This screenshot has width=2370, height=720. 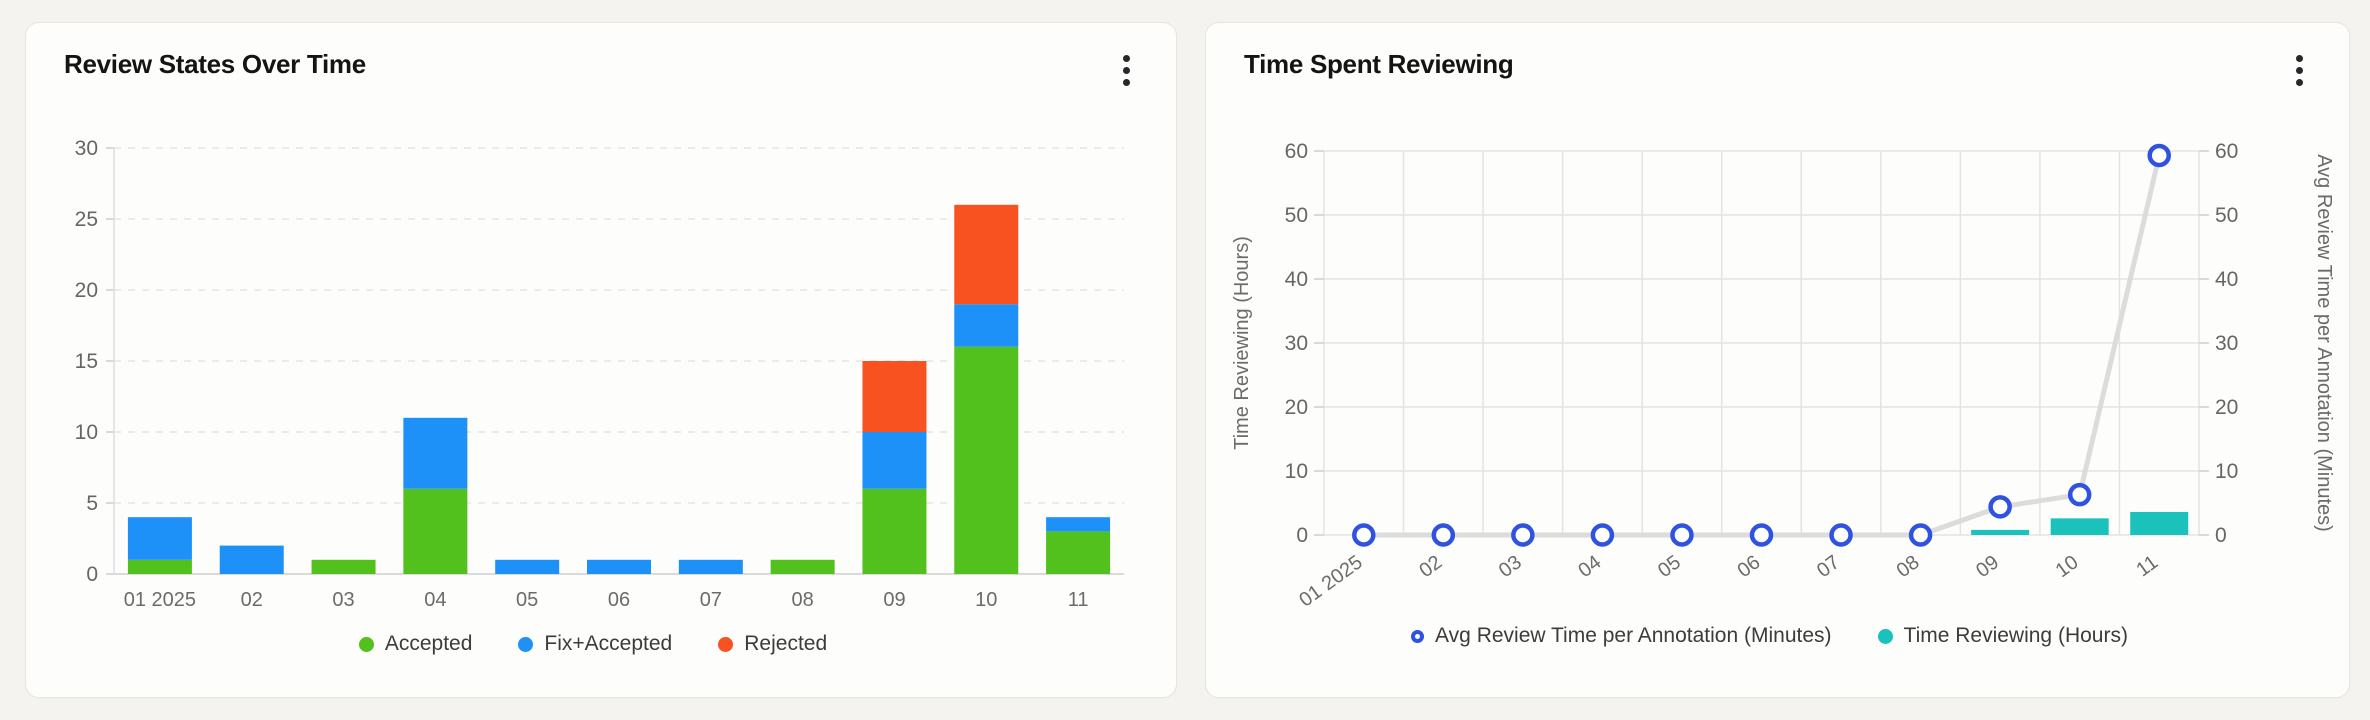 I want to click on legend-label-avg-review-time: Avg Review Time per Annotation (Minutes), so click(x=1633, y=635).